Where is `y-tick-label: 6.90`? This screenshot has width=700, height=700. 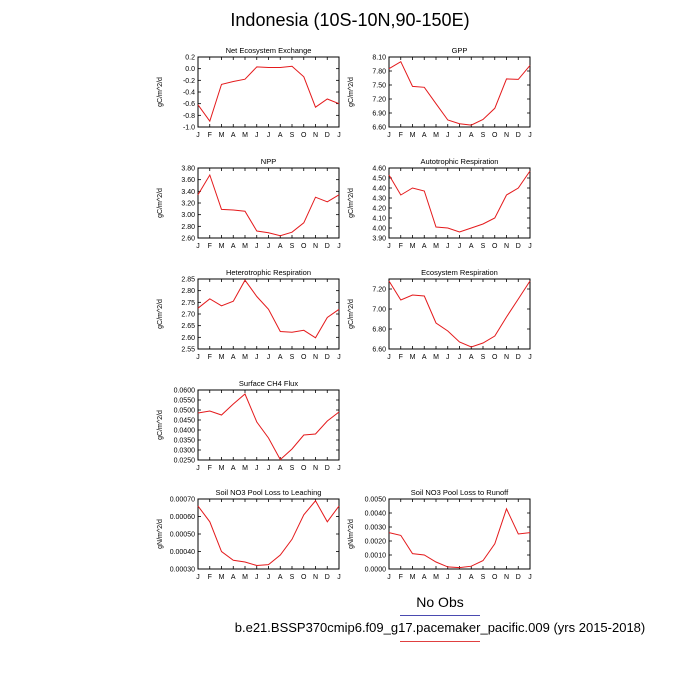 y-tick-label: 6.90 is located at coordinates (379, 114).